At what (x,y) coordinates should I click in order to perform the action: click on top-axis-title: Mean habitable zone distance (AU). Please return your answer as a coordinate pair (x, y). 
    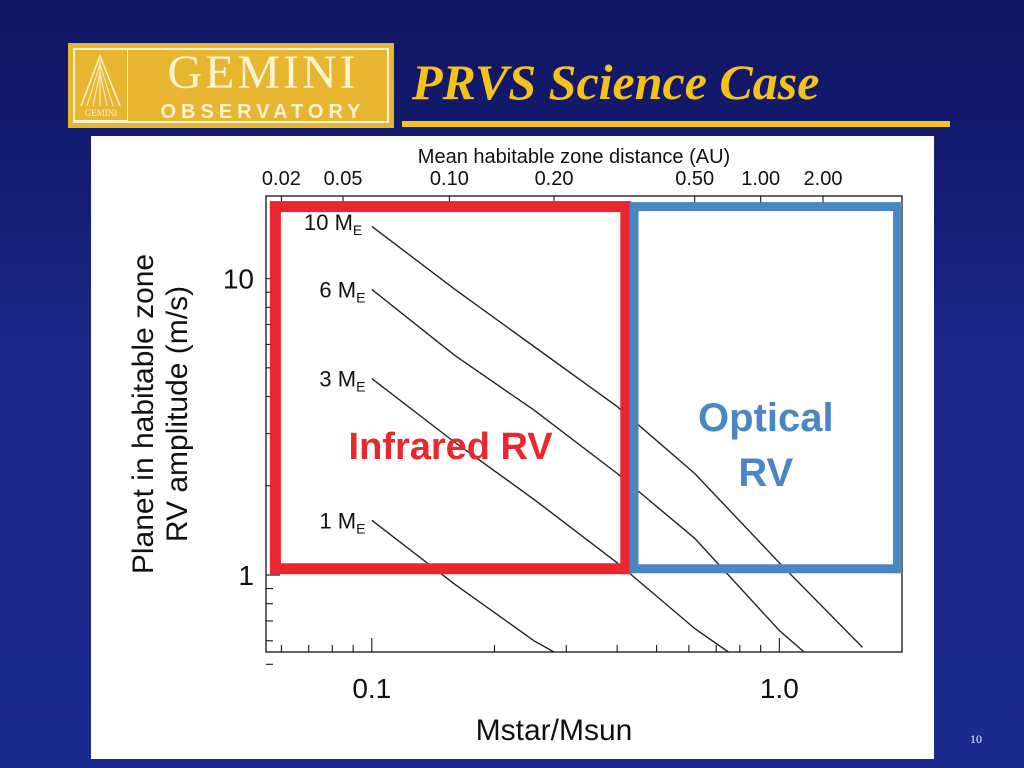
    Looking at the image, I should click on (574, 157).